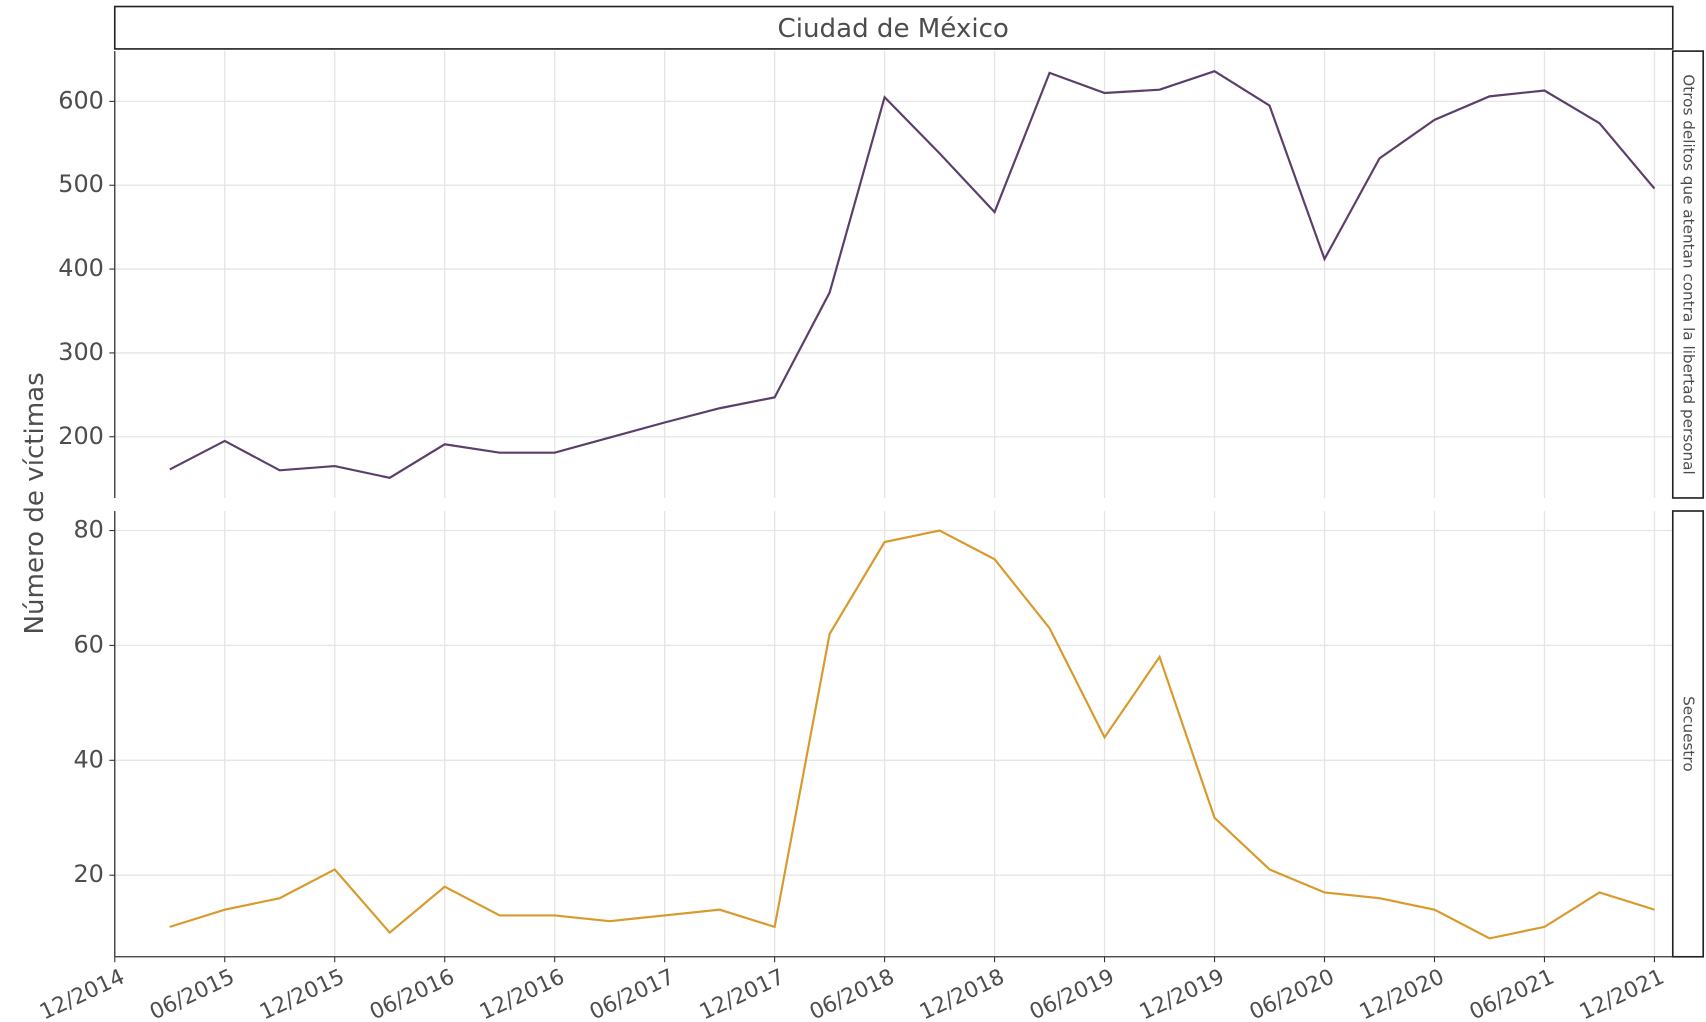  I want to click on y-tick-label: 40, so click(88, 759).